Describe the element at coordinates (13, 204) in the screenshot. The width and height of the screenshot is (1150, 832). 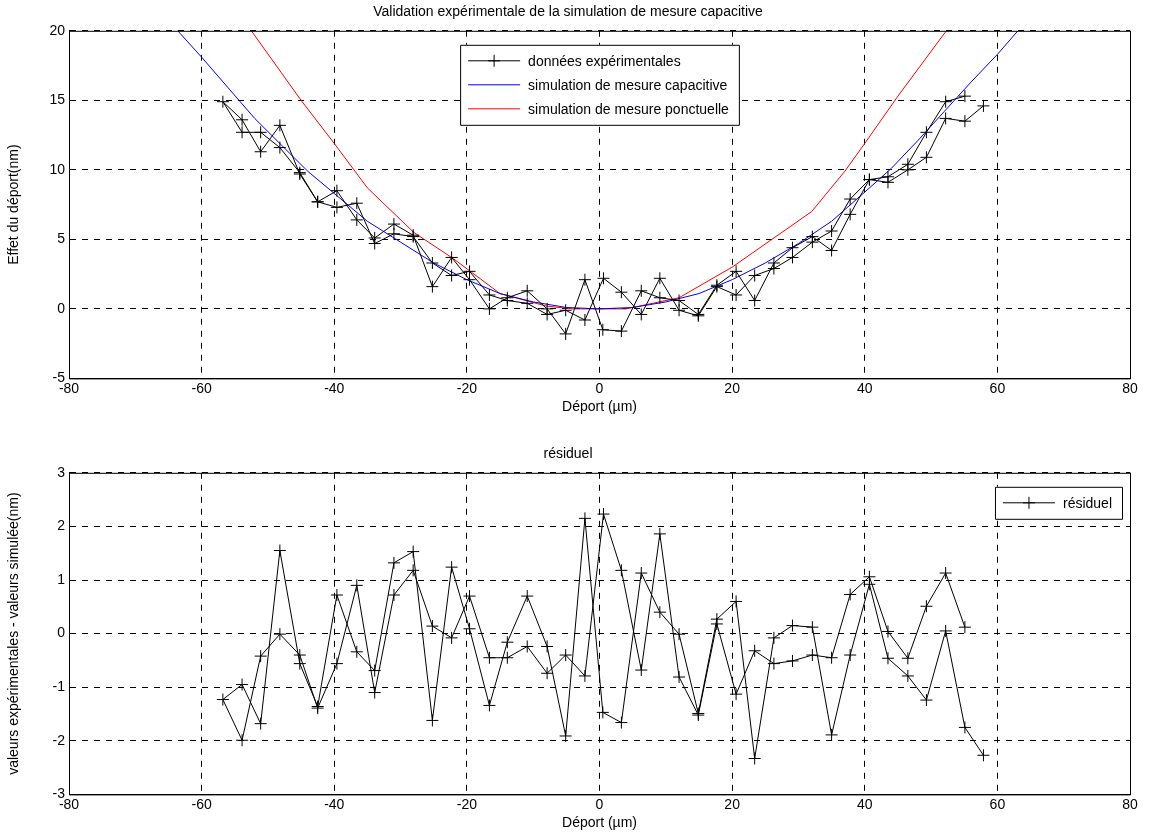
I see `y-axis-title: Effet du déport(nm)` at that location.